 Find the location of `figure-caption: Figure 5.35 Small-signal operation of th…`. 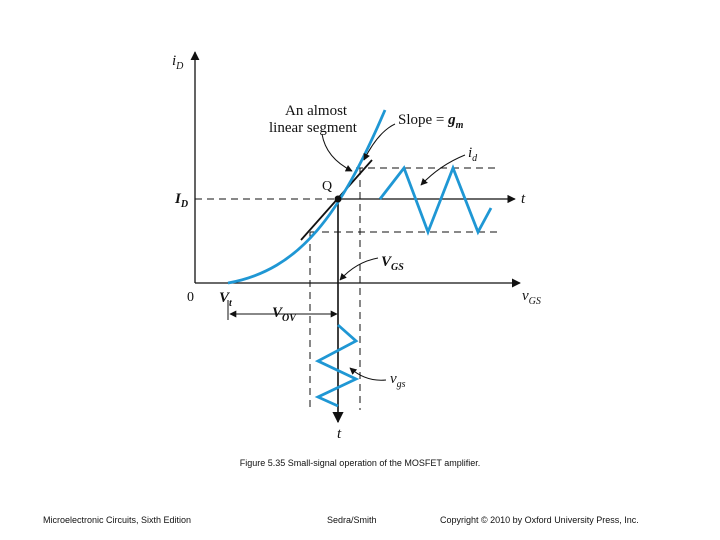

figure-caption: Figure 5.35 Small-signal operation of th… is located at coordinates (360, 463).